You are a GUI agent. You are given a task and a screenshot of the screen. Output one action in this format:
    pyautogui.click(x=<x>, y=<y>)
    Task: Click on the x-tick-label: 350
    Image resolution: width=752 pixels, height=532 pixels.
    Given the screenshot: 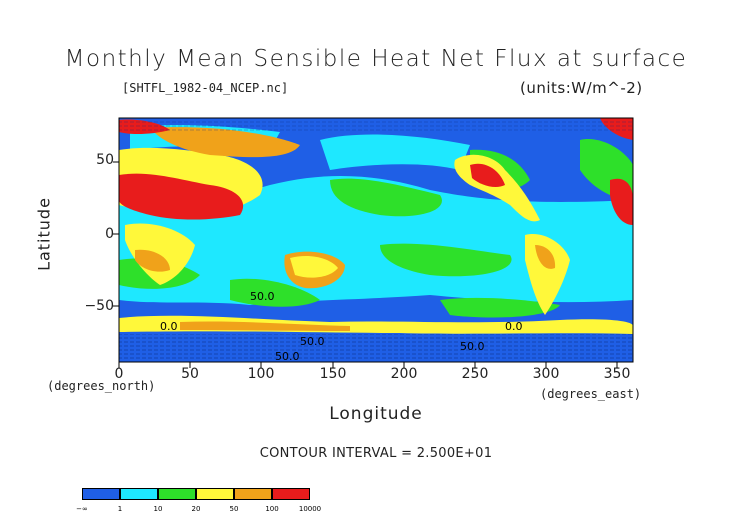 What is the action you would take?
    pyautogui.click(x=617, y=374)
    